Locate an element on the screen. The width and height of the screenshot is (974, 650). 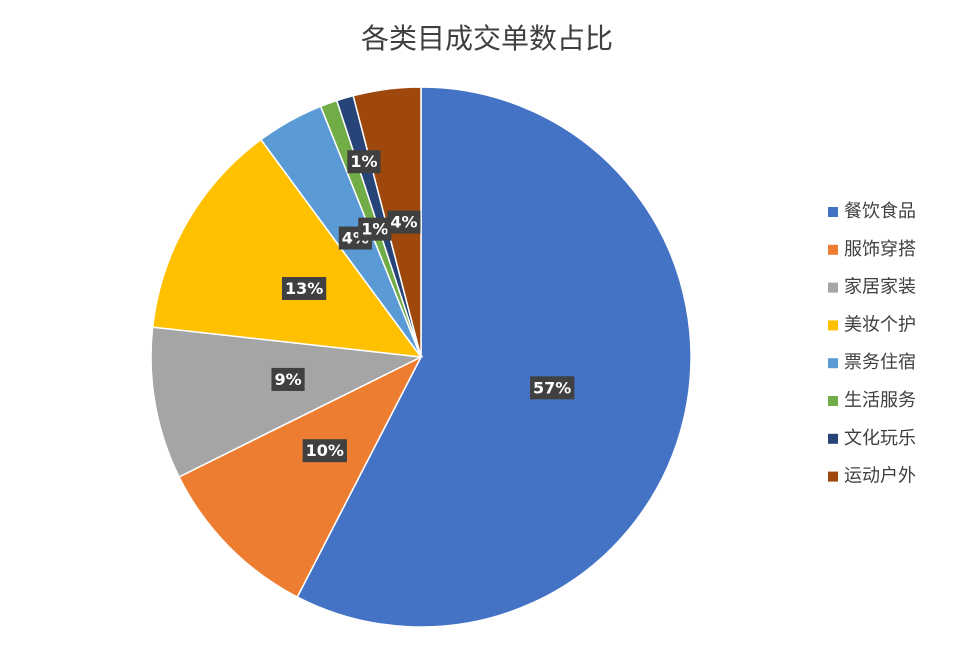
data-label: 13% is located at coordinates (304, 288).